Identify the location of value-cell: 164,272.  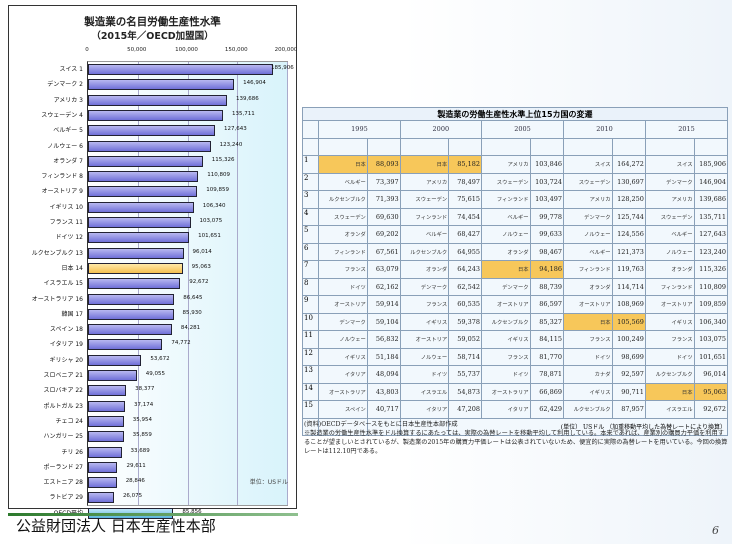
(628, 164).